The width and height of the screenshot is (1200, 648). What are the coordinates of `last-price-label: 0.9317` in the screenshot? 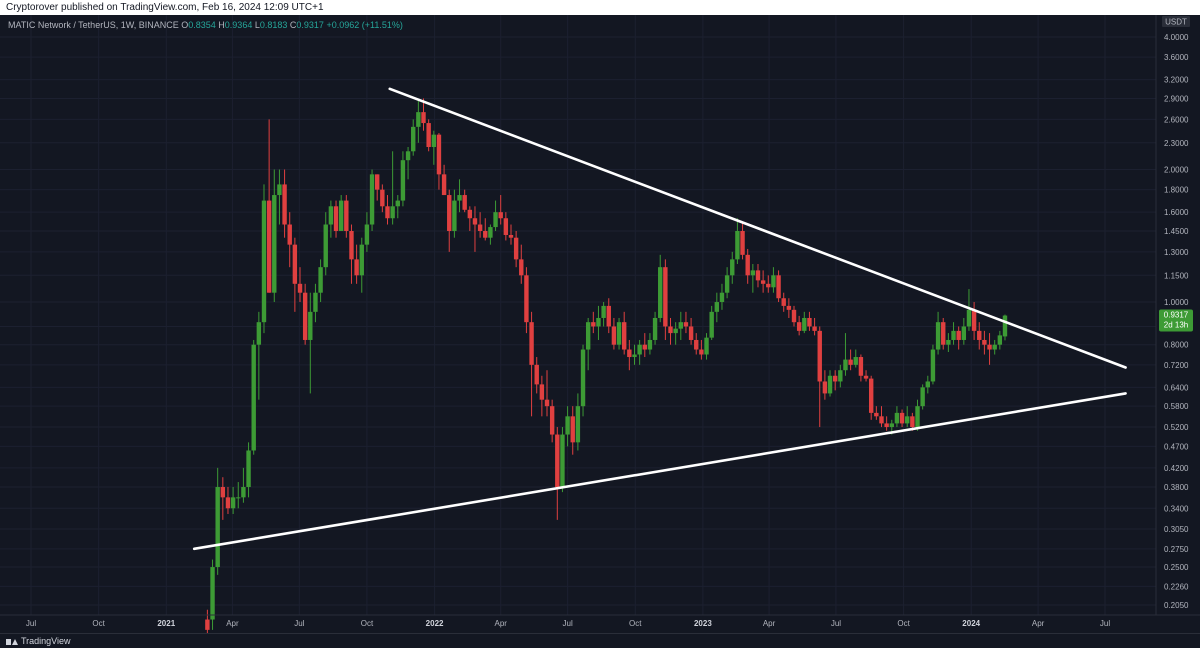 It's located at (1176, 315).